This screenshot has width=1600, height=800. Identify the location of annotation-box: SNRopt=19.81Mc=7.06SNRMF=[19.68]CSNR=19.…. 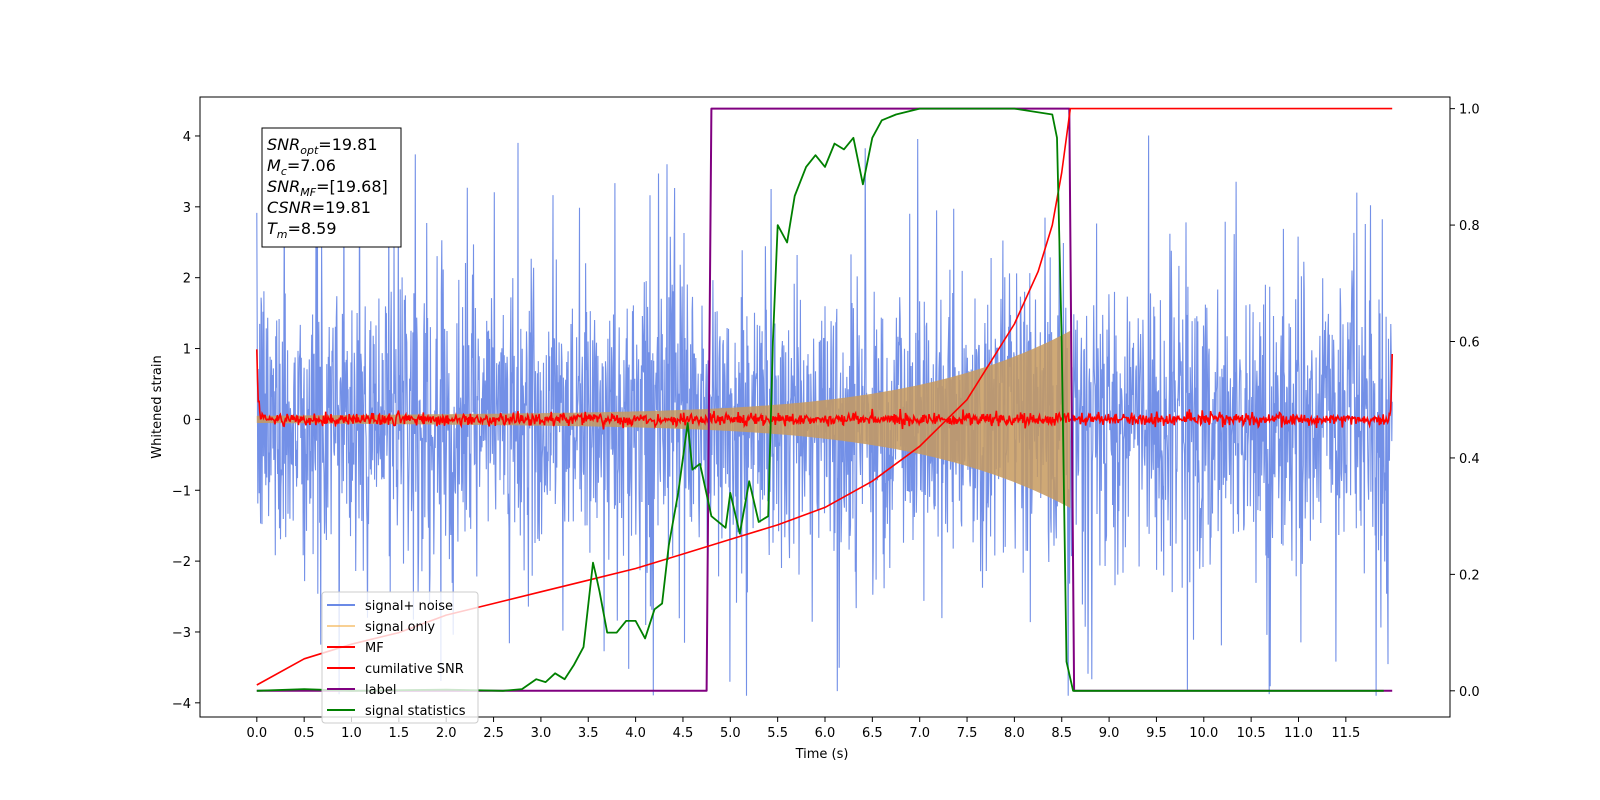
(331, 187).